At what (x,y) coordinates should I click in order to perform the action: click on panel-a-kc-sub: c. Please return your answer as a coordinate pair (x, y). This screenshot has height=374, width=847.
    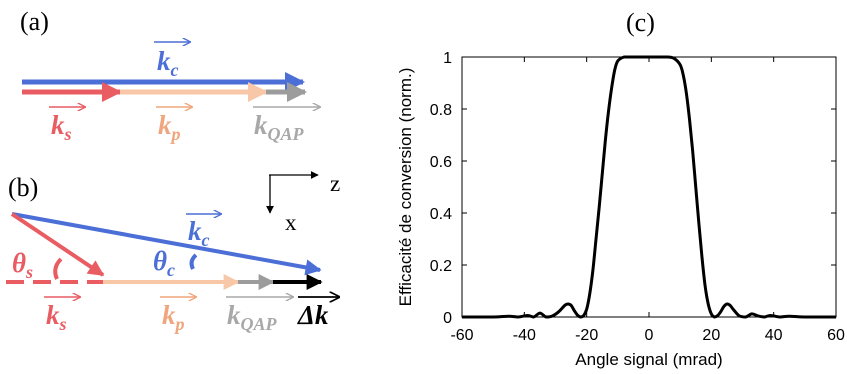
    Looking at the image, I should click on (175, 70).